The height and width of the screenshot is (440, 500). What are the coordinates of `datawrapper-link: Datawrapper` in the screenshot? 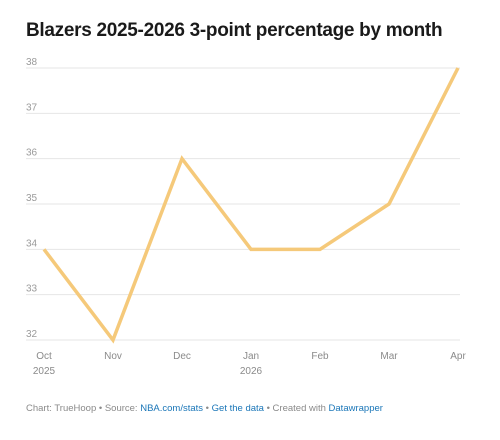 It's located at (355, 408).